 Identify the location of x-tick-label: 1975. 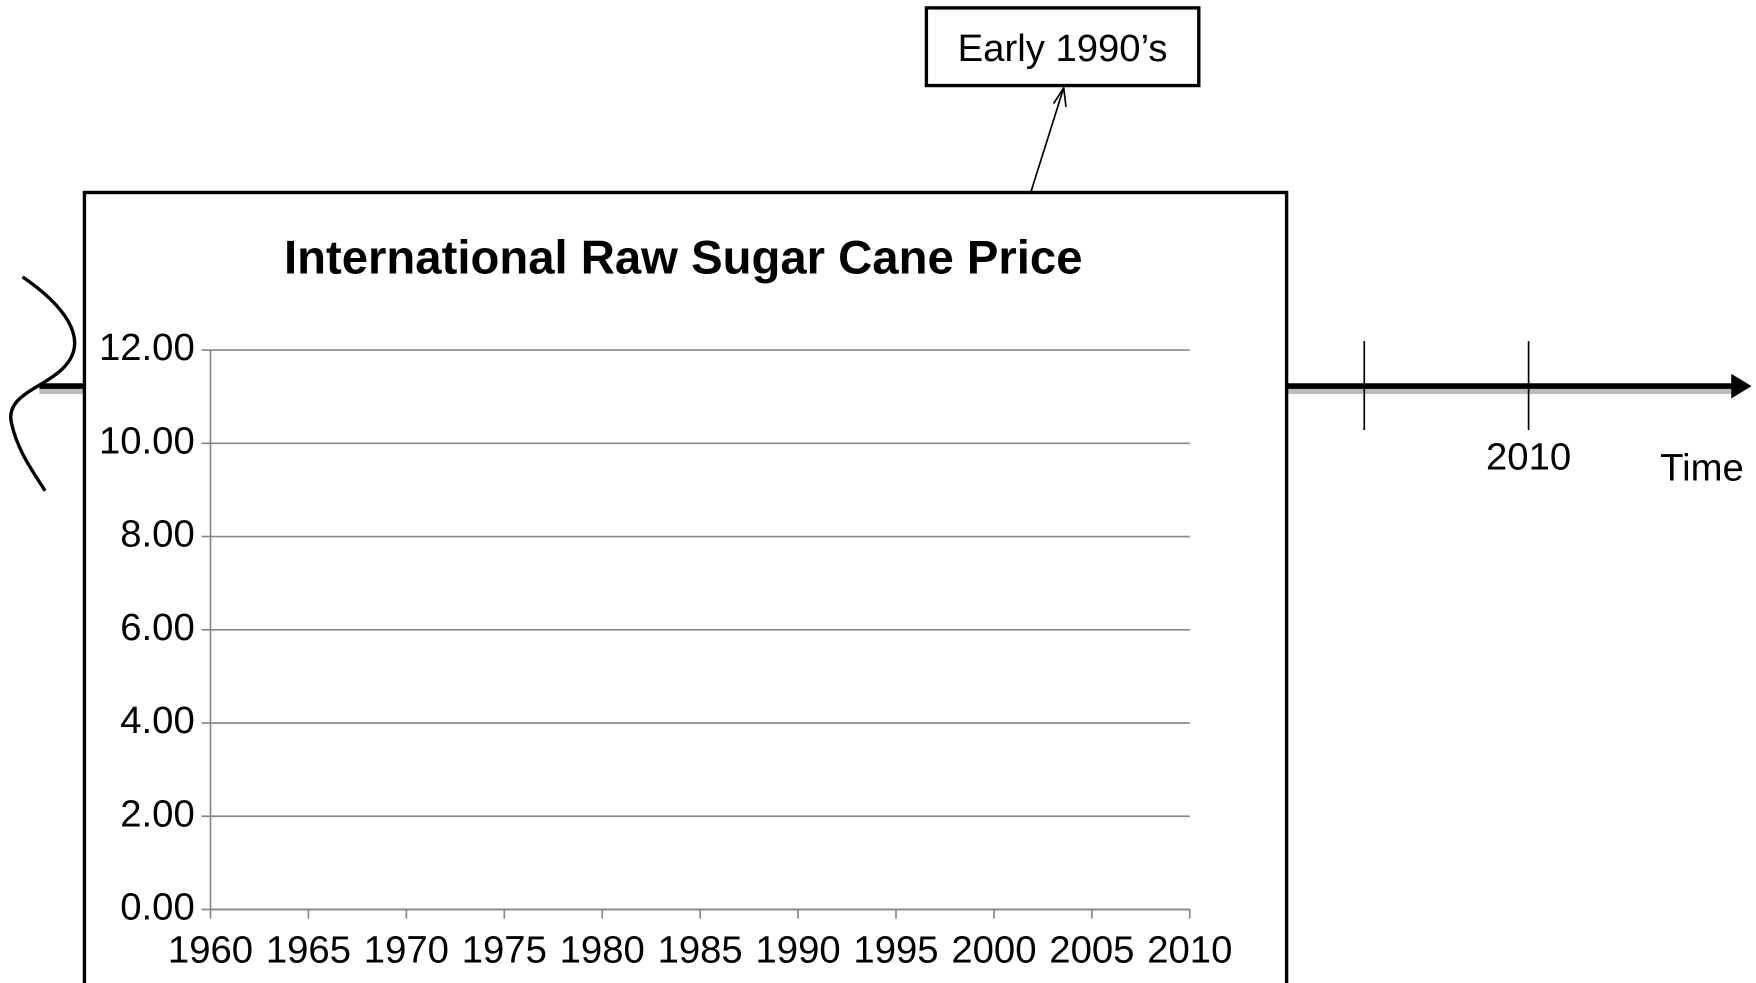
(504, 949).